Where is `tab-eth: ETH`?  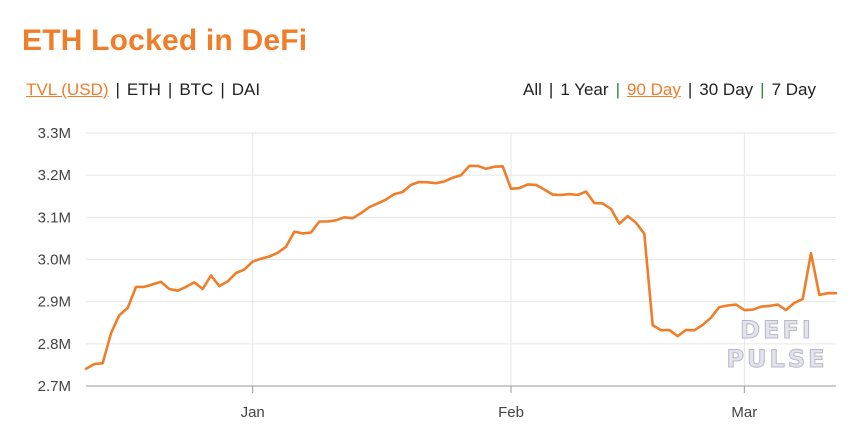
tab-eth: ETH is located at coordinates (143, 89).